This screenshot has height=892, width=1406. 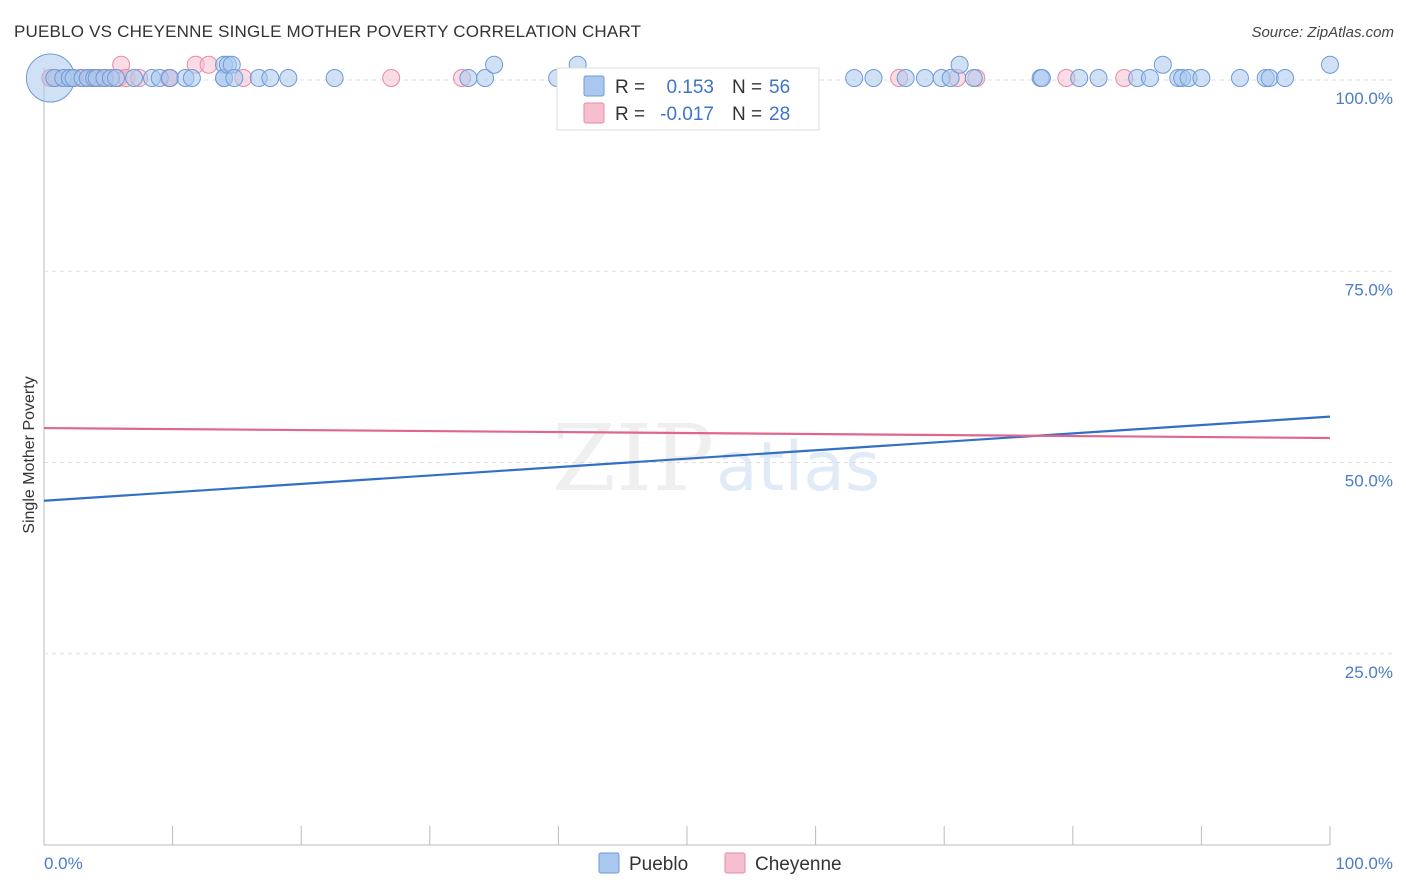 I want to click on cheyenne-trend-line, so click(x=687, y=433).